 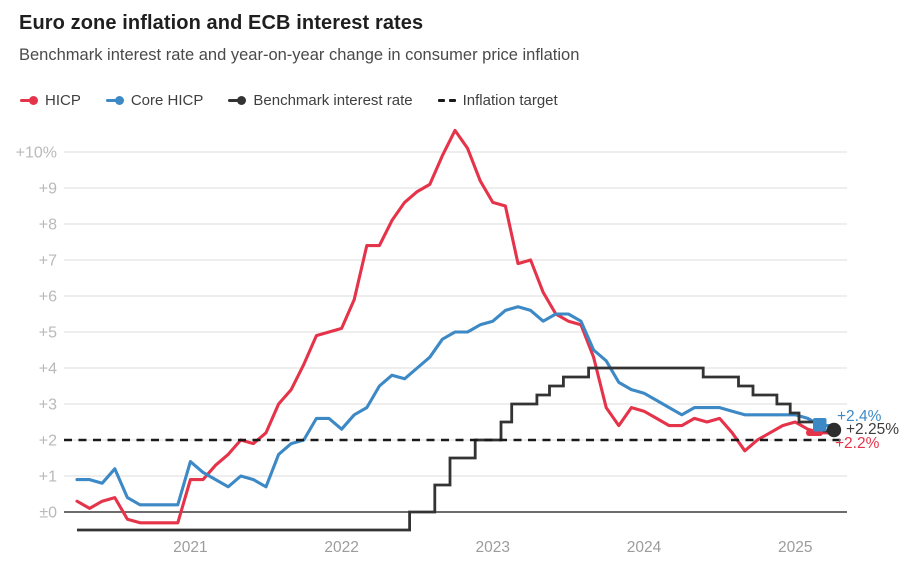 What do you see at coordinates (48, 189) in the screenshot?
I see `y-axis-tick-label: +9` at bounding box center [48, 189].